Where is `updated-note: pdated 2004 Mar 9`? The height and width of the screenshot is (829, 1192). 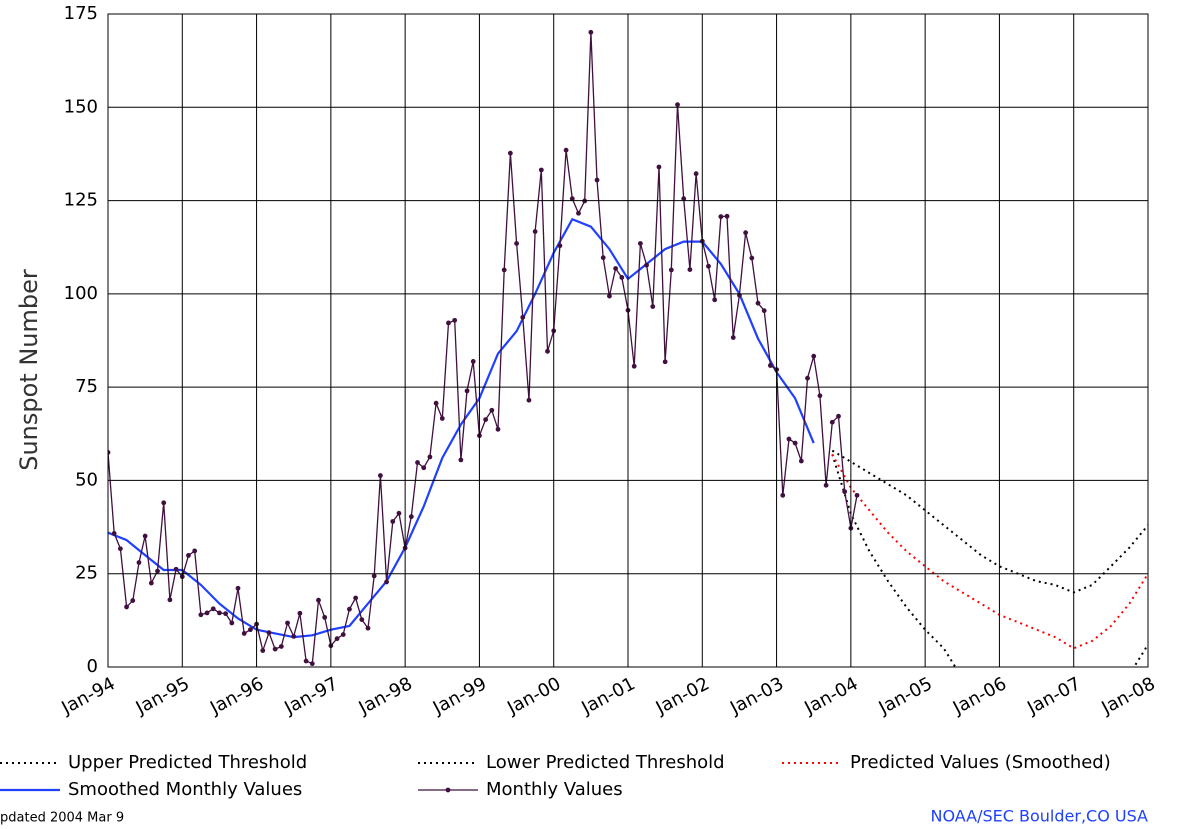
updated-note: pdated 2004 Mar 9 is located at coordinates (62, 818).